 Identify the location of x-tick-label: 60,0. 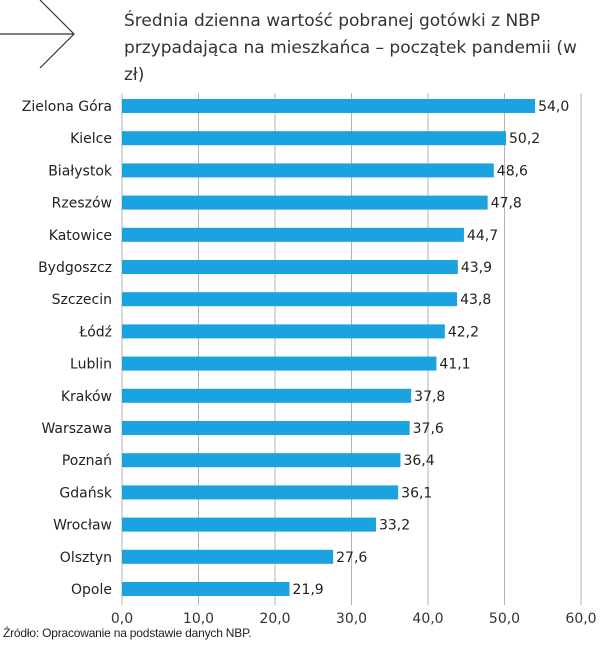
(580, 619).